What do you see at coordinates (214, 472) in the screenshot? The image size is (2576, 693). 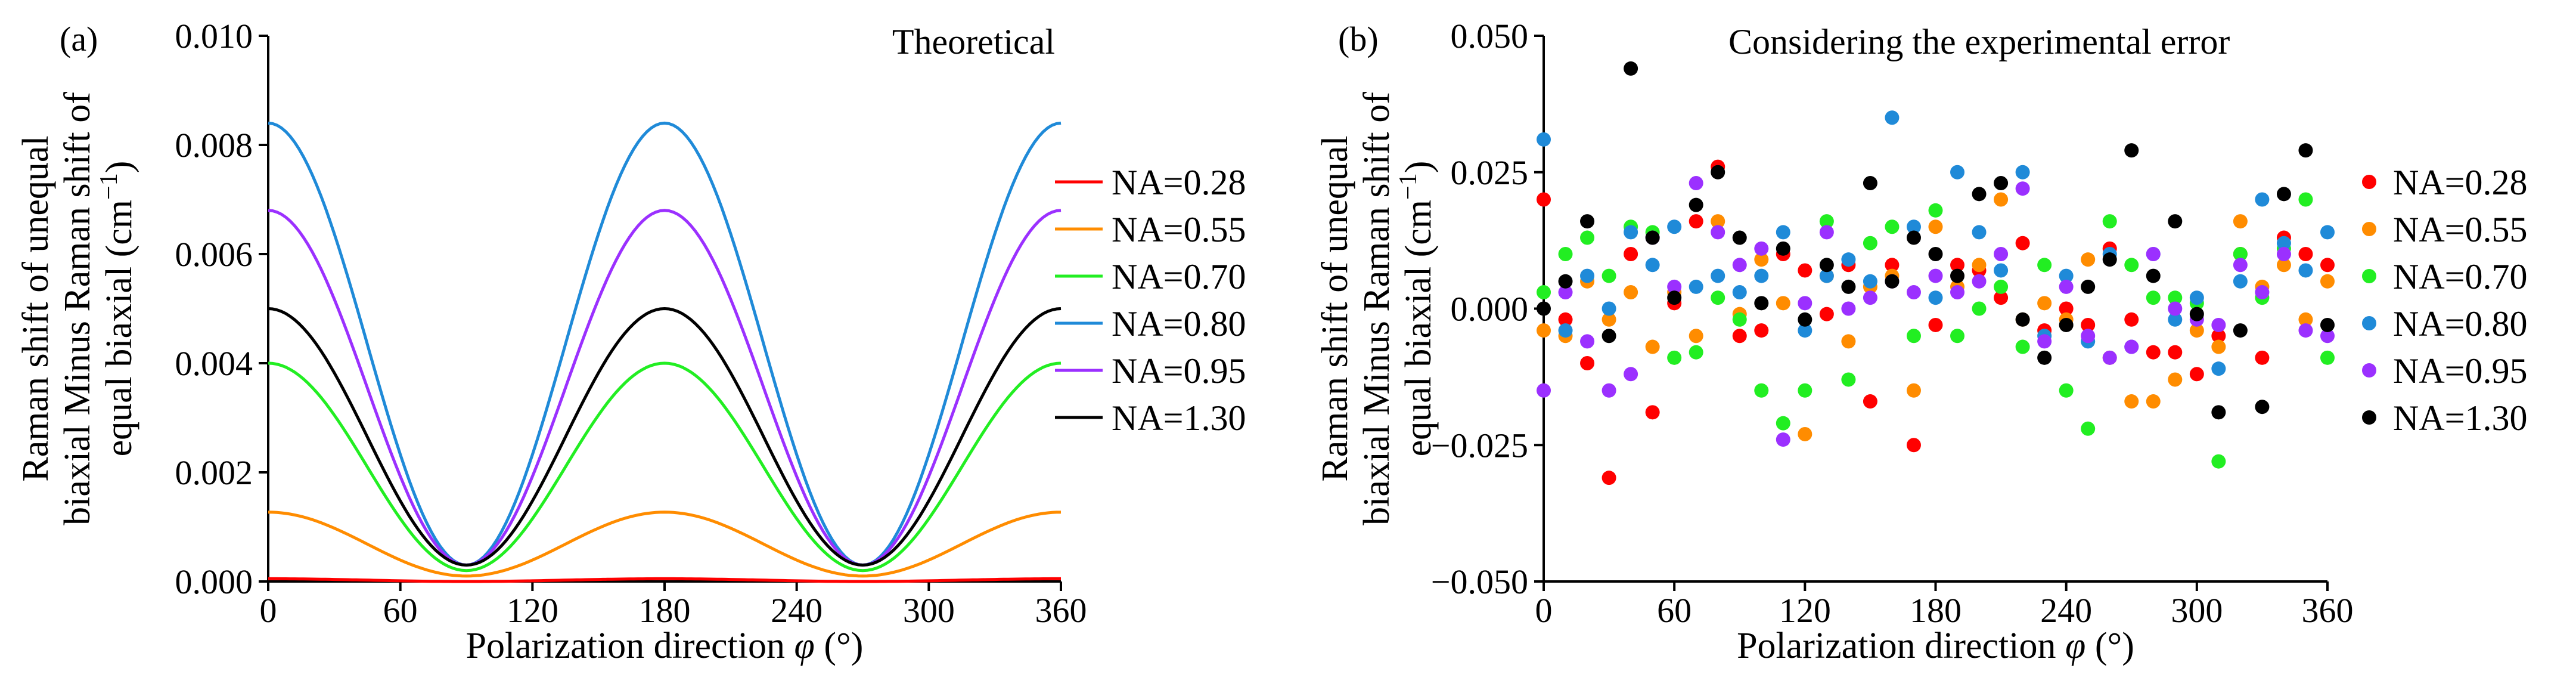 I see `y-tick-label: 0.002` at bounding box center [214, 472].